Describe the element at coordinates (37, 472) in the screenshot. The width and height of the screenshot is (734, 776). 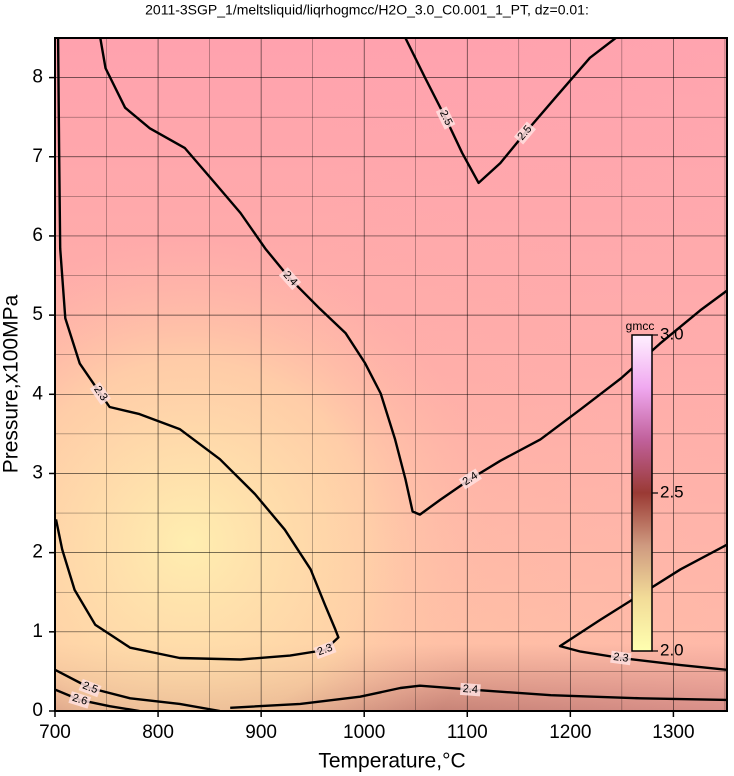
I see `y-tick-label: 3` at that location.